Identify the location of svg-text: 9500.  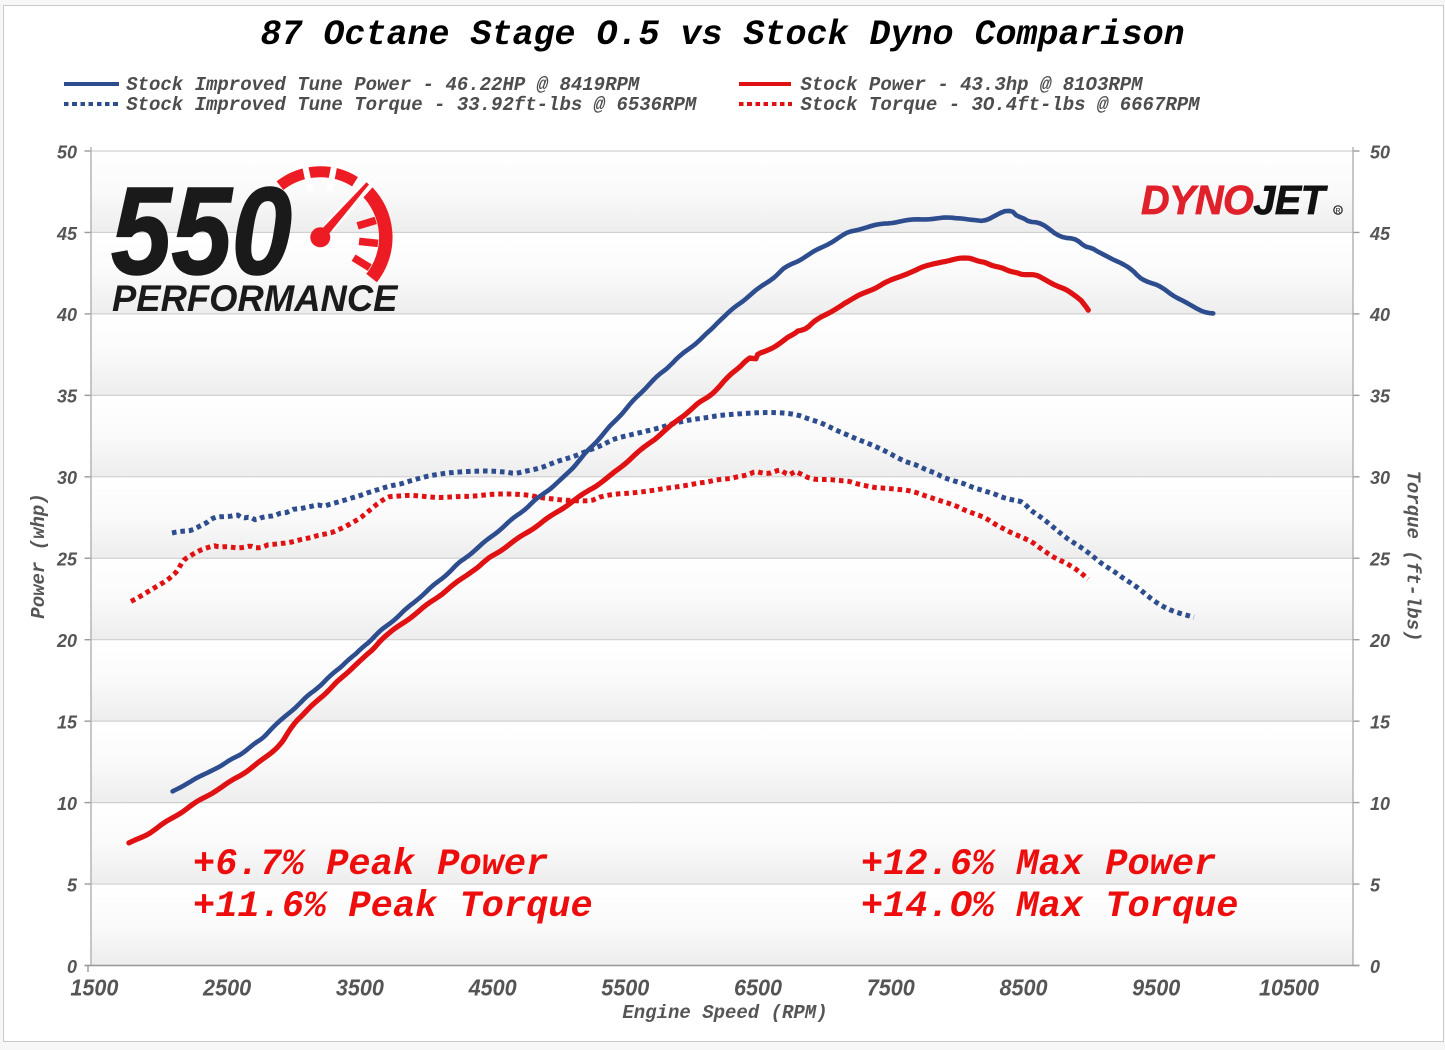
(1156, 988).